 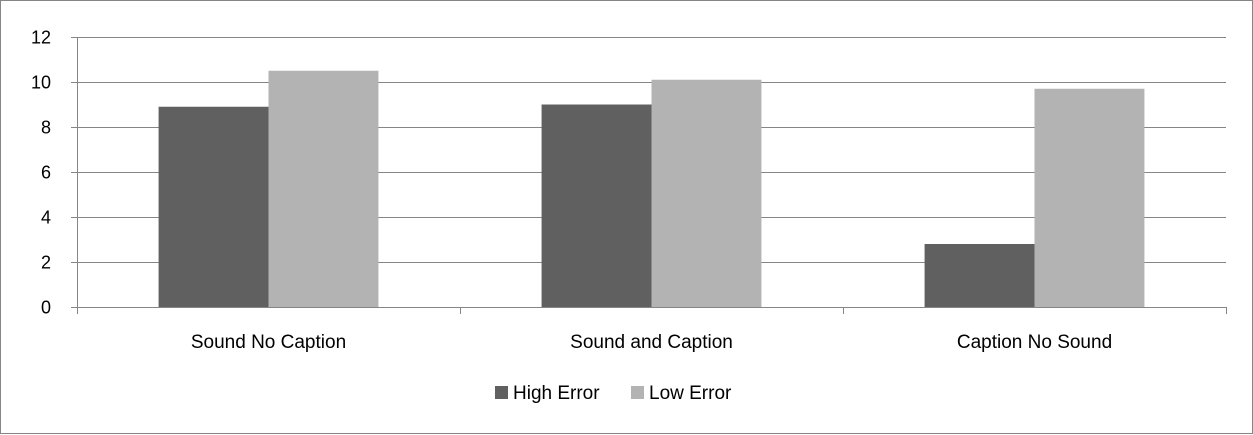 I want to click on x-category-label: Caption No Sound, so click(x=1034, y=342).